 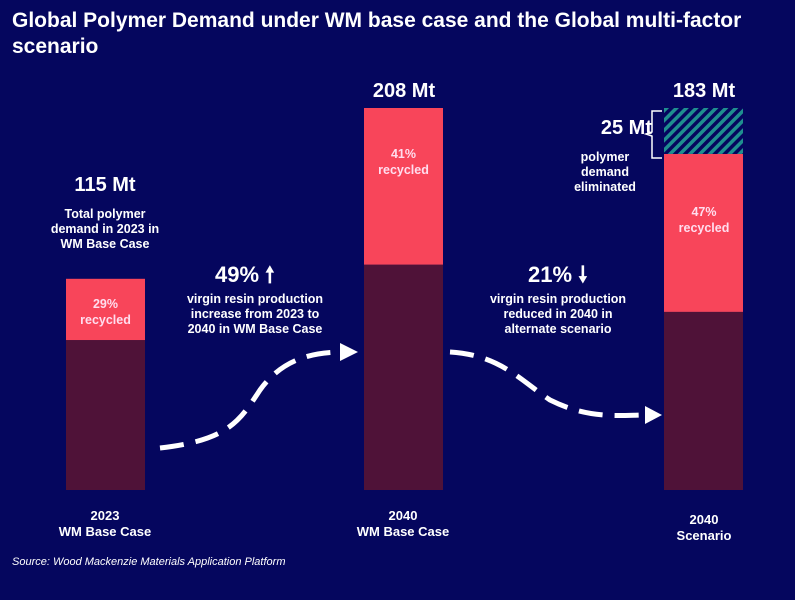 I want to click on desc-line: demand, so click(x=605, y=172).